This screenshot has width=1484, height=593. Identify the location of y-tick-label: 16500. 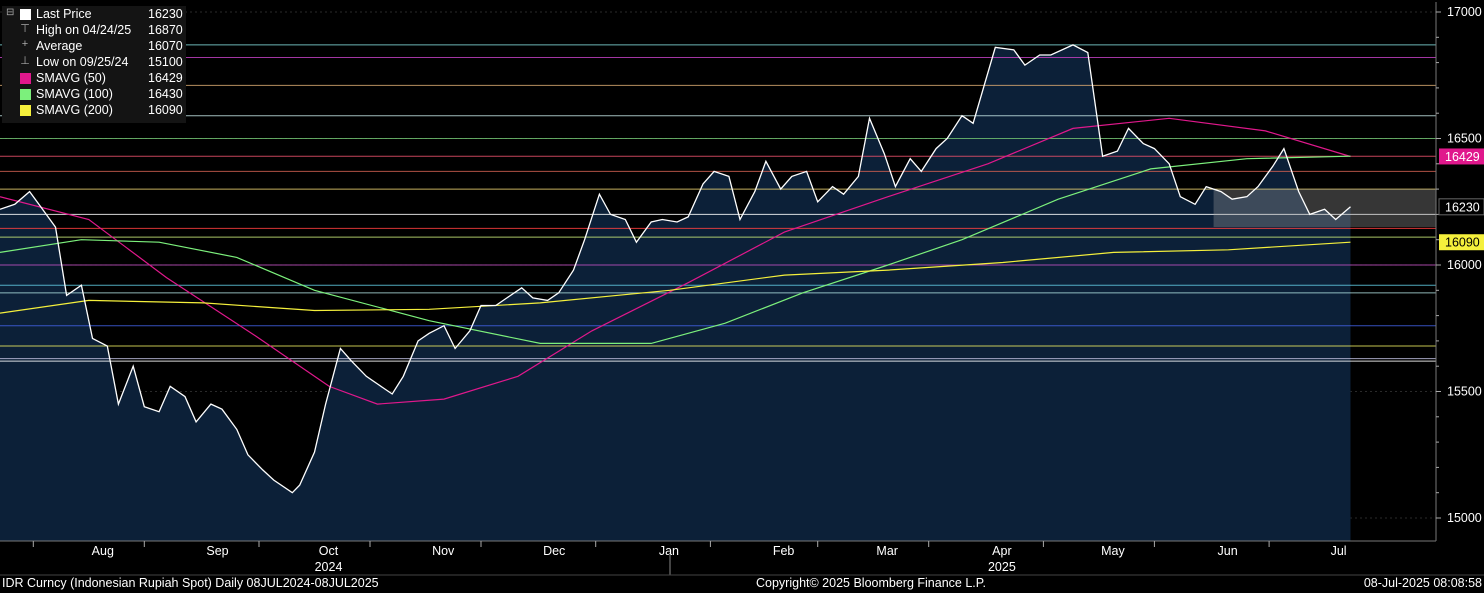
(1464, 139).